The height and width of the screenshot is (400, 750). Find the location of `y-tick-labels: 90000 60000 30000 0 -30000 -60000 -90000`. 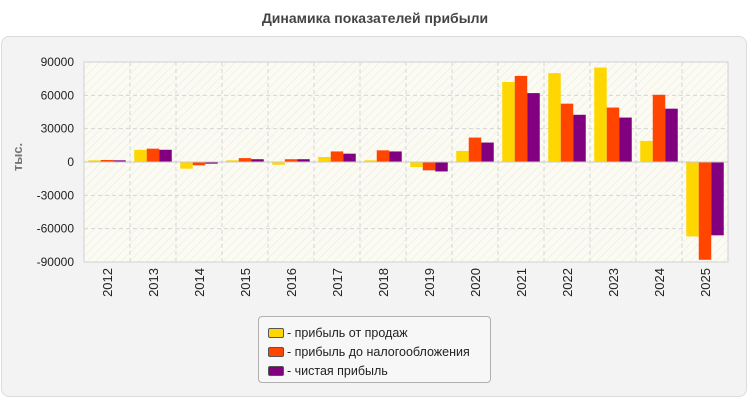

y-tick-labels: 90000 60000 30000 0 -30000 -60000 -90000 is located at coordinates (56, 162).